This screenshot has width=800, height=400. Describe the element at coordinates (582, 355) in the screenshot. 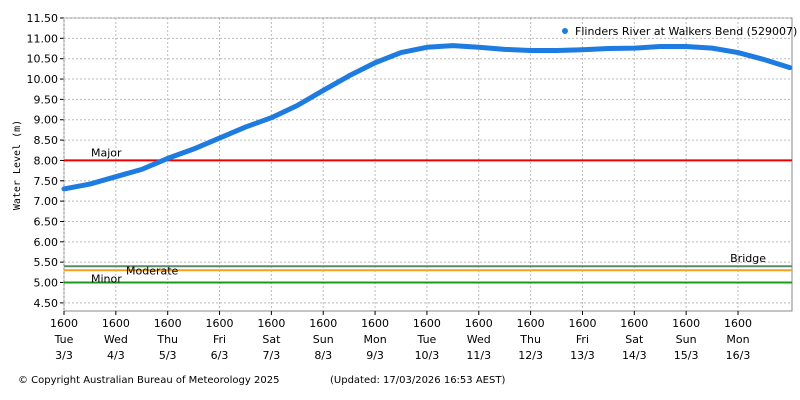

I see `x-tick-label: 13/3` at that location.